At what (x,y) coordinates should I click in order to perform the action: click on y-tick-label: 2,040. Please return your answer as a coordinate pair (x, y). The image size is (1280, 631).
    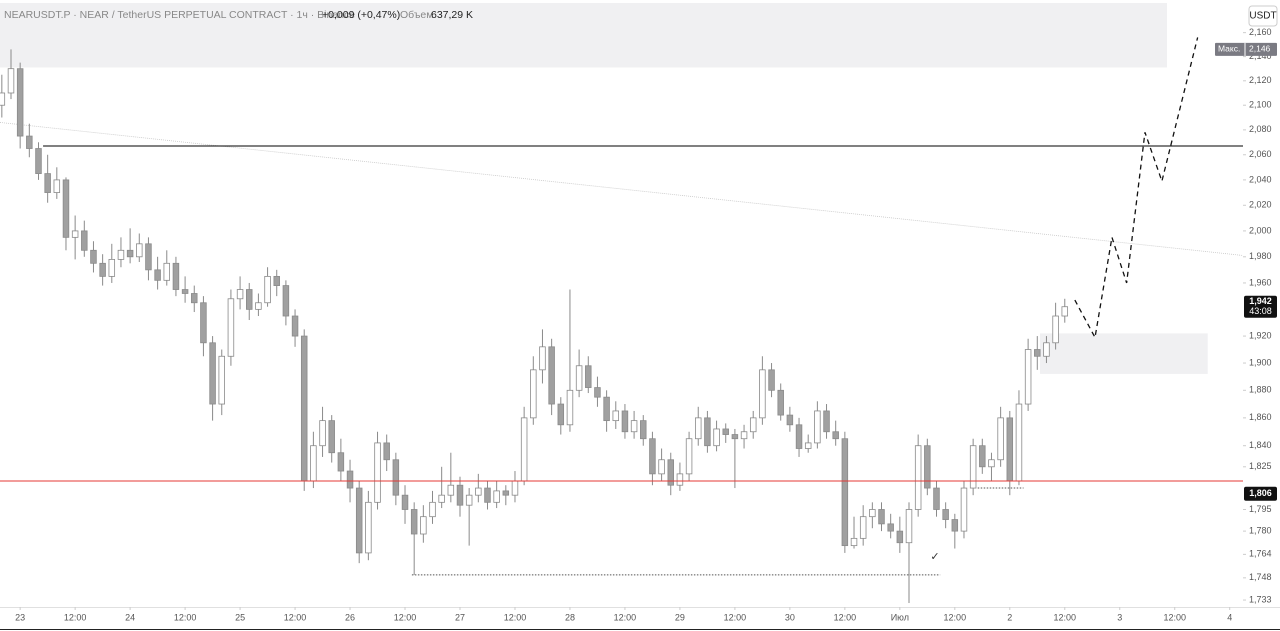
    Looking at the image, I should click on (1260, 179).